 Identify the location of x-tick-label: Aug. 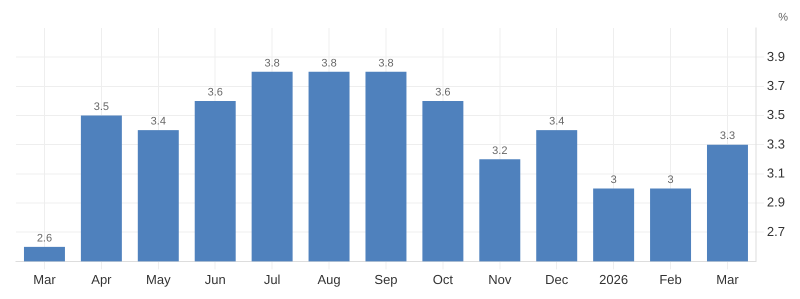
(329, 279).